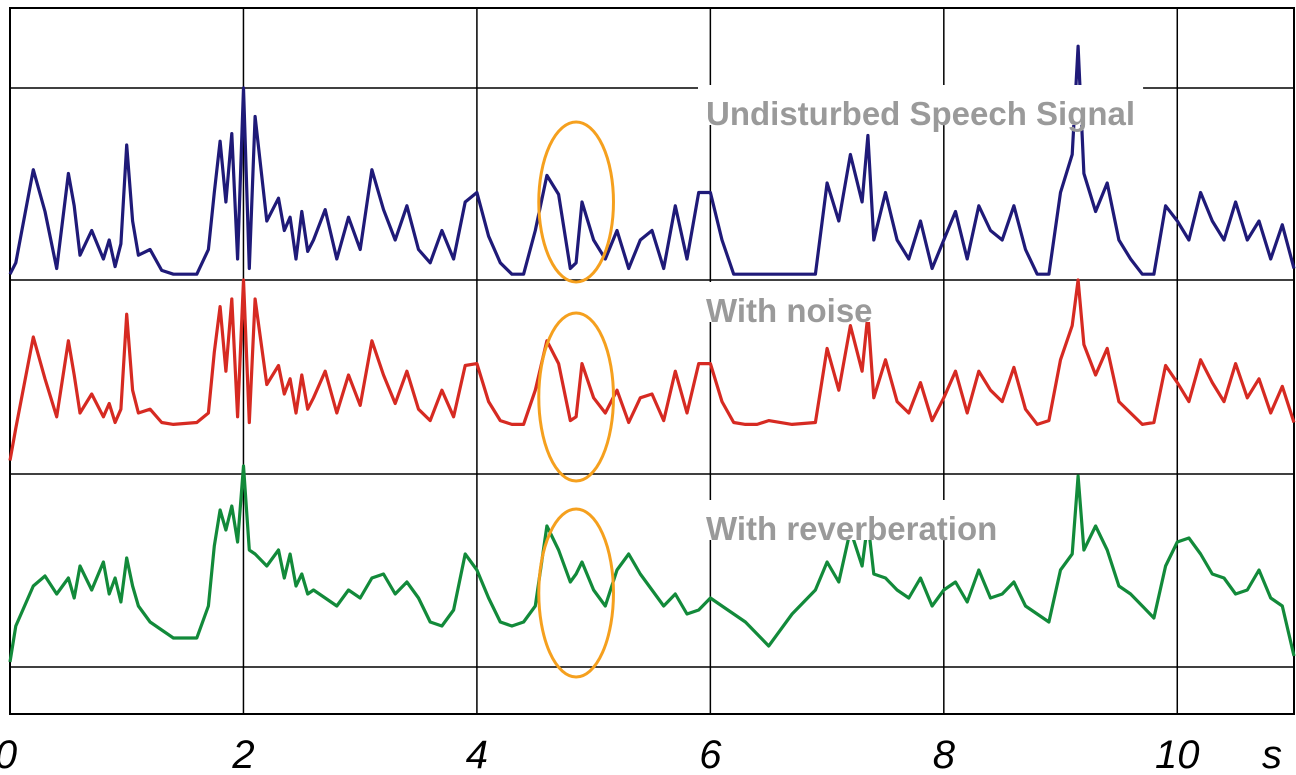 This screenshot has width=1296, height=775. Describe the element at coordinates (477, 754) in the screenshot. I see `x-tick-label: 4` at that location.